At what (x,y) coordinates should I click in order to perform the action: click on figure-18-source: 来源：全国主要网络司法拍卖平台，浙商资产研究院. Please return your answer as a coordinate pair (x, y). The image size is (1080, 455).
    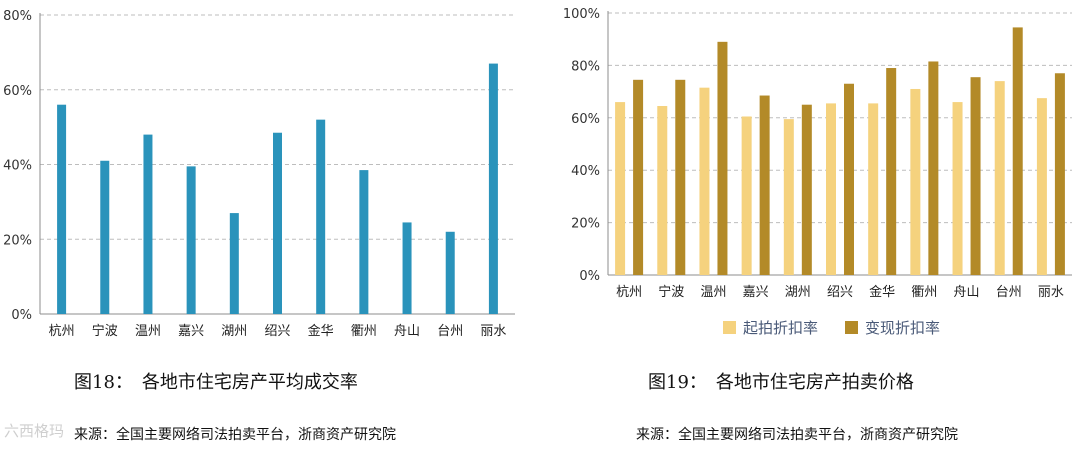
    Looking at the image, I should click on (235, 435).